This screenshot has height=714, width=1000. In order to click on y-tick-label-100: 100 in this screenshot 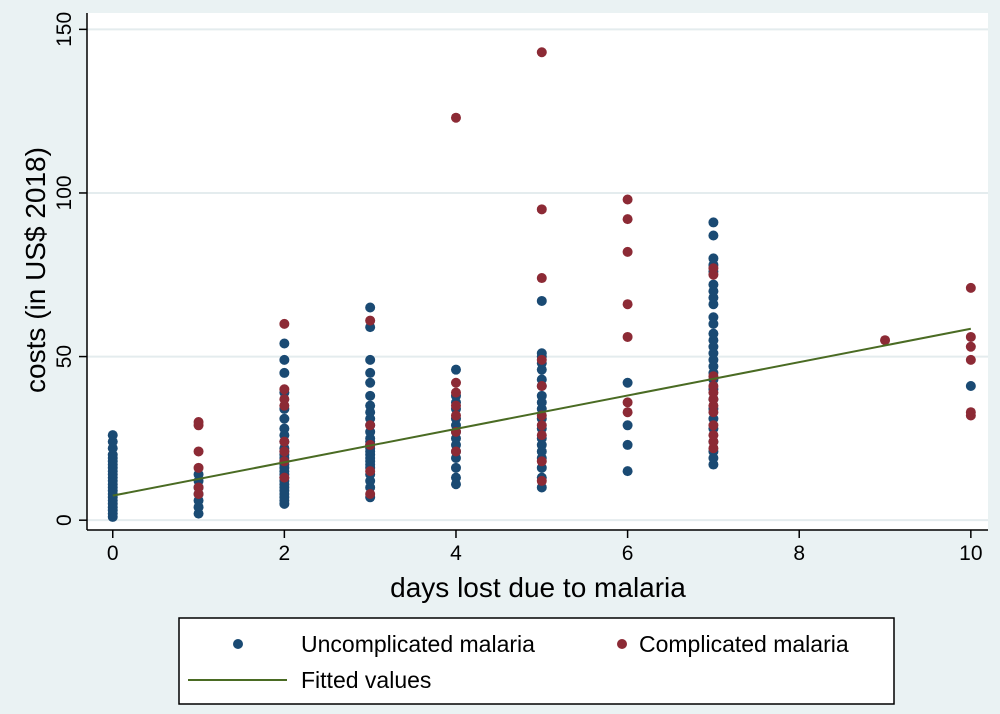, I will do `click(64, 192)`.